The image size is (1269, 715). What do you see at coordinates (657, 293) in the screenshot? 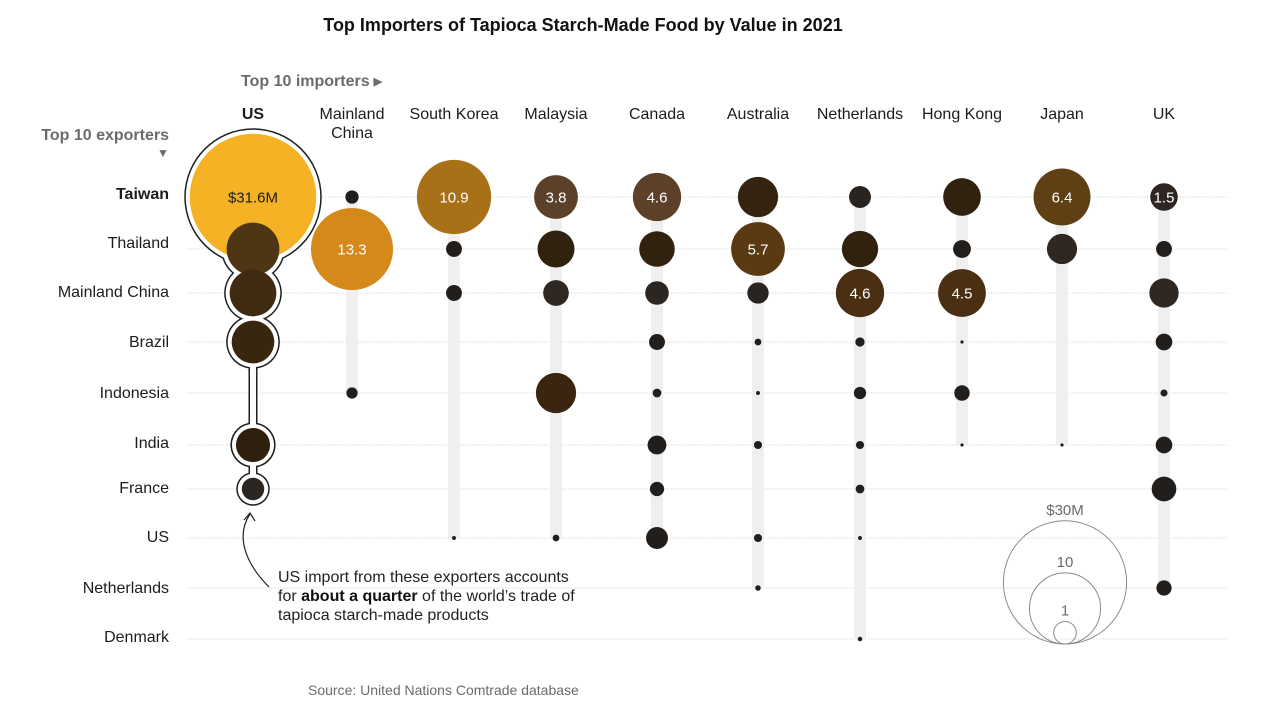
I see `bubble-mainland-china-to-canada` at bounding box center [657, 293].